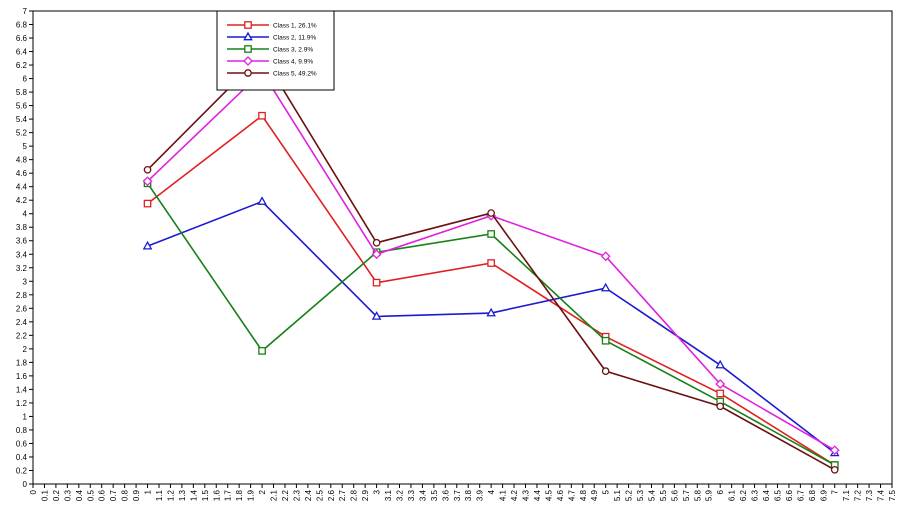  What do you see at coordinates (583, 495) in the screenshot?
I see `x-tick-label: 4.8` at bounding box center [583, 495].